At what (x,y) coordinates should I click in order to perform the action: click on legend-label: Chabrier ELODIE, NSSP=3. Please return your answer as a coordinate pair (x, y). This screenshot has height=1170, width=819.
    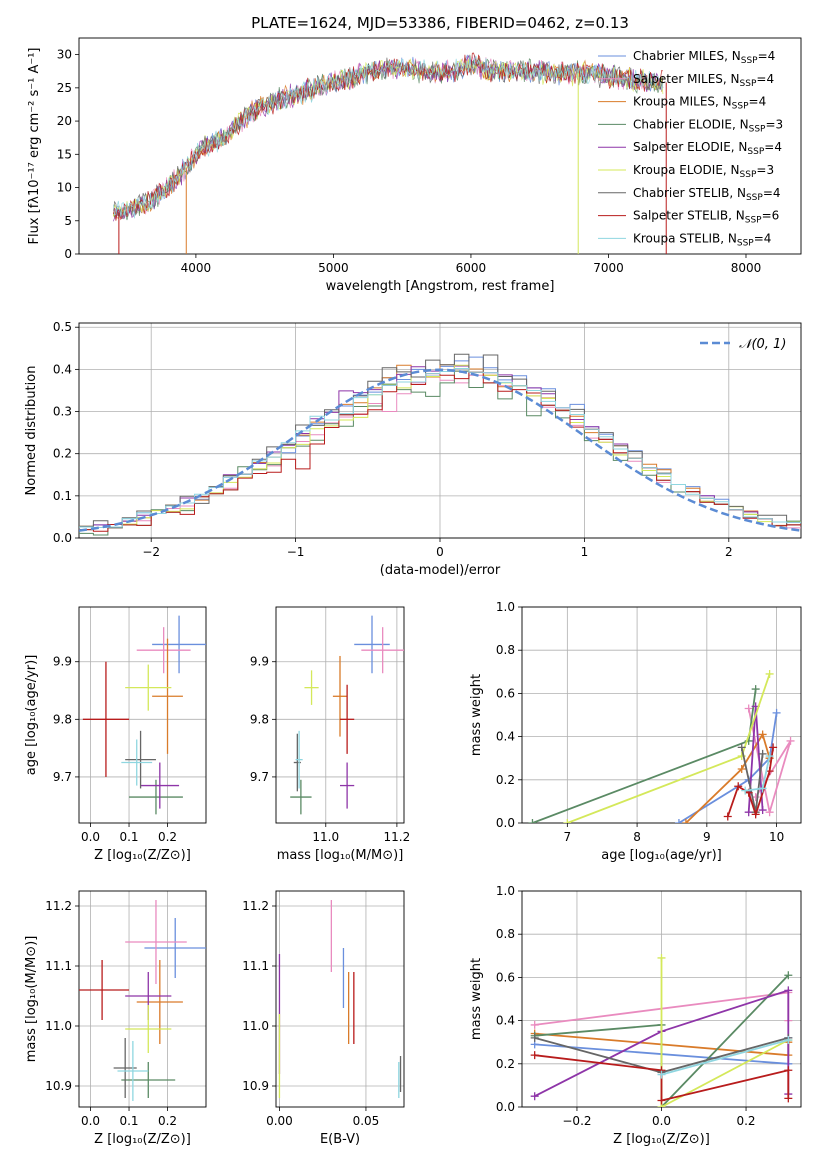
    Looking at the image, I should click on (708, 125).